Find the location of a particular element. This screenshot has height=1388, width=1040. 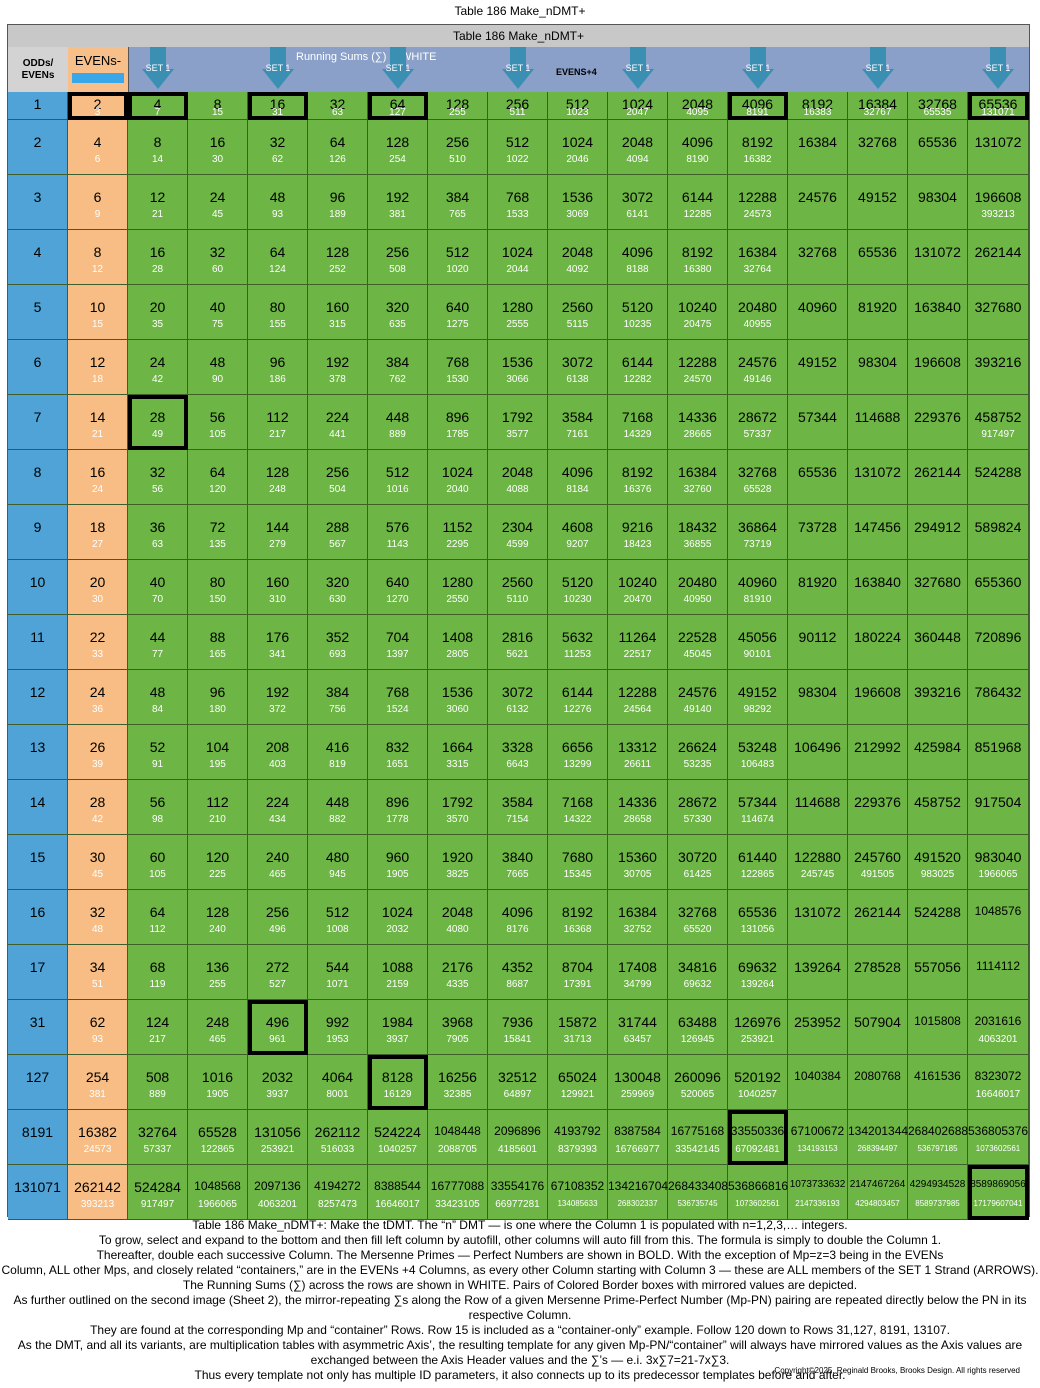

cell-value: 16 is located at coordinates (217, 142).